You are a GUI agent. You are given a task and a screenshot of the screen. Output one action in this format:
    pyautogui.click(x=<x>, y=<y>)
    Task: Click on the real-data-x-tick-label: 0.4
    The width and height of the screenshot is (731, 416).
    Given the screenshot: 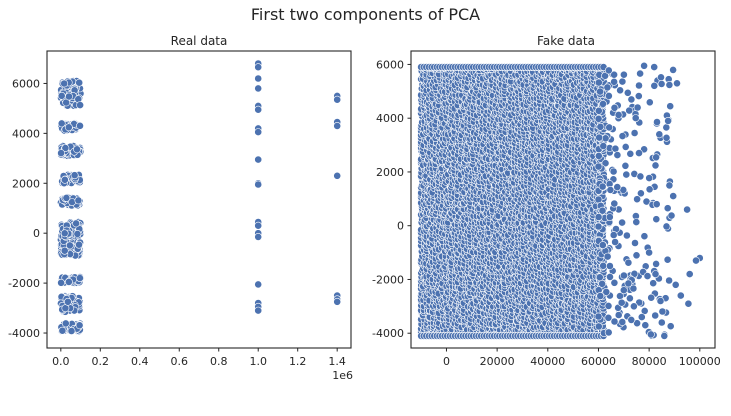 What is the action you would take?
    pyautogui.click(x=140, y=361)
    